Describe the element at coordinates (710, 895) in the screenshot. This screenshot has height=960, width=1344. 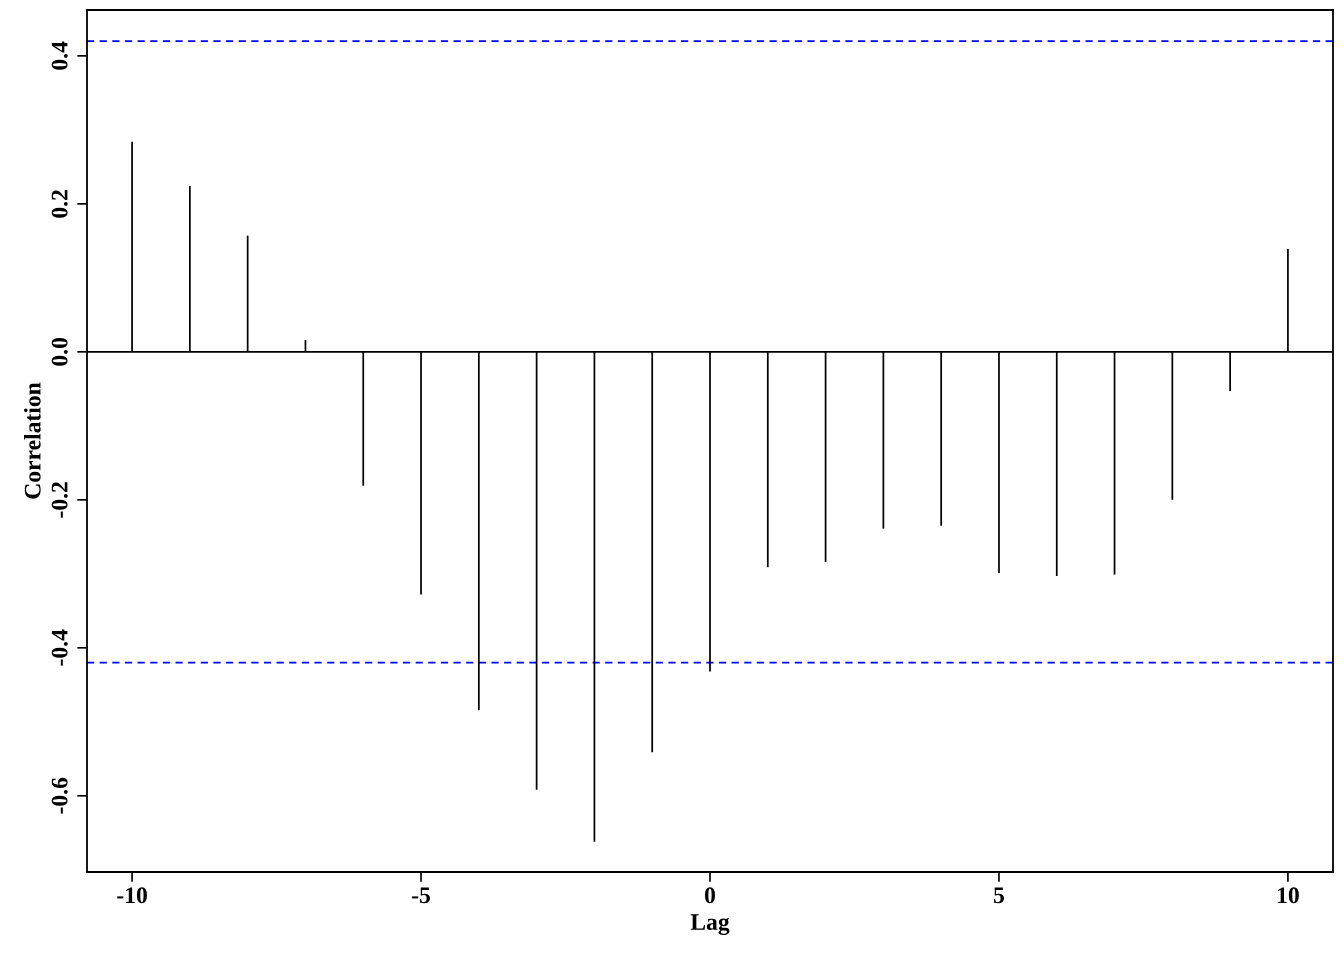
I see `x-tick-label: 0` at that location.